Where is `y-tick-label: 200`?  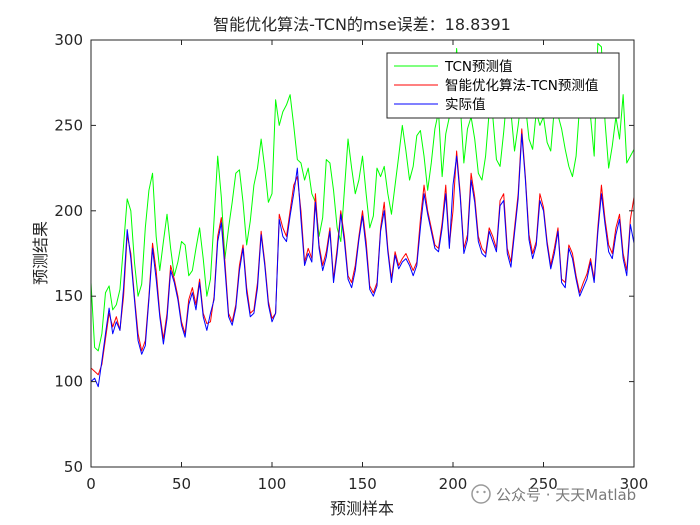
y-tick-label: 200 is located at coordinates (68, 211).